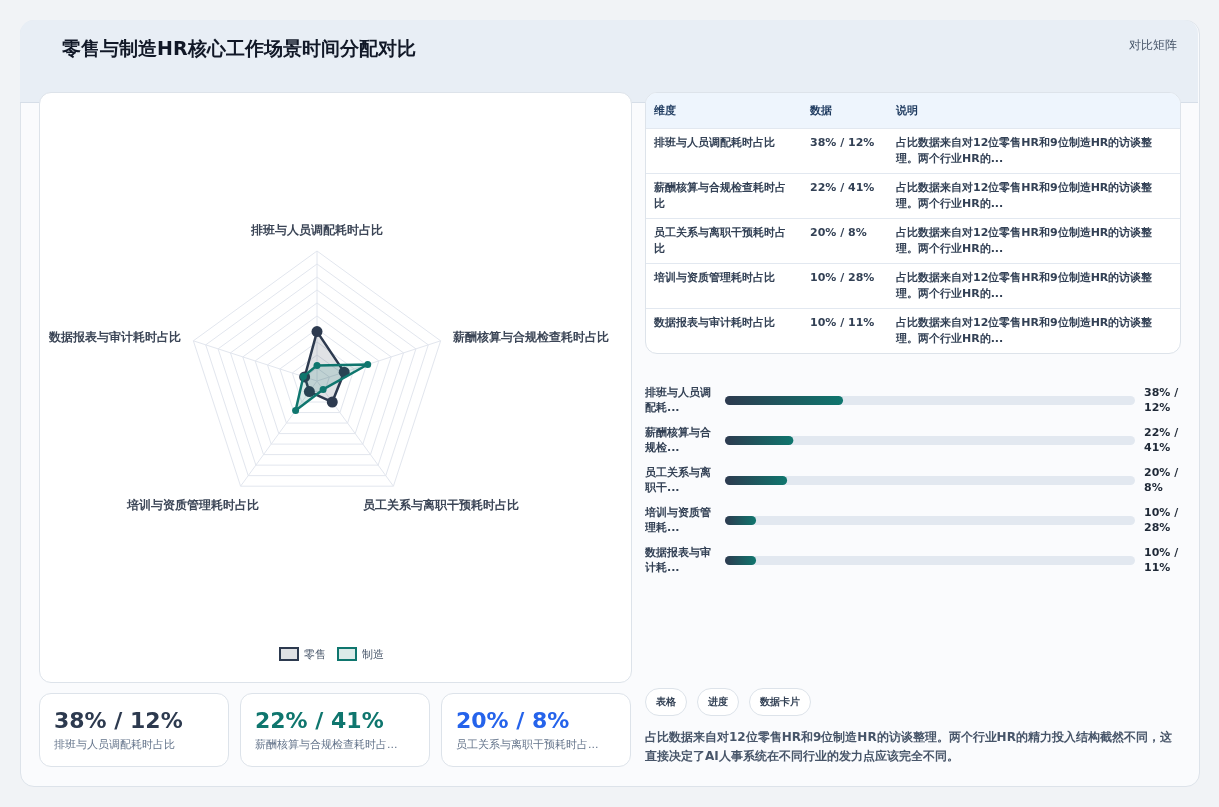  What do you see at coordinates (845, 286) in the screenshot?
I see `text: 10% / 28%` at bounding box center [845, 286].